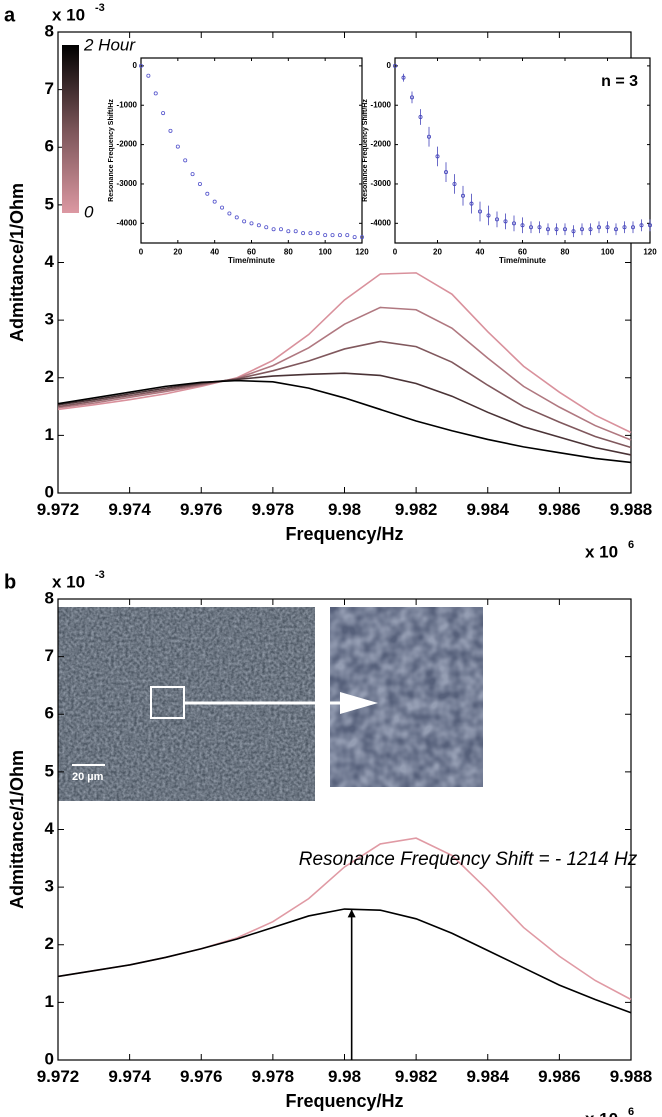  What do you see at coordinates (650, 251) in the screenshot?
I see `x-tick-label: 120` at bounding box center [650, 251].